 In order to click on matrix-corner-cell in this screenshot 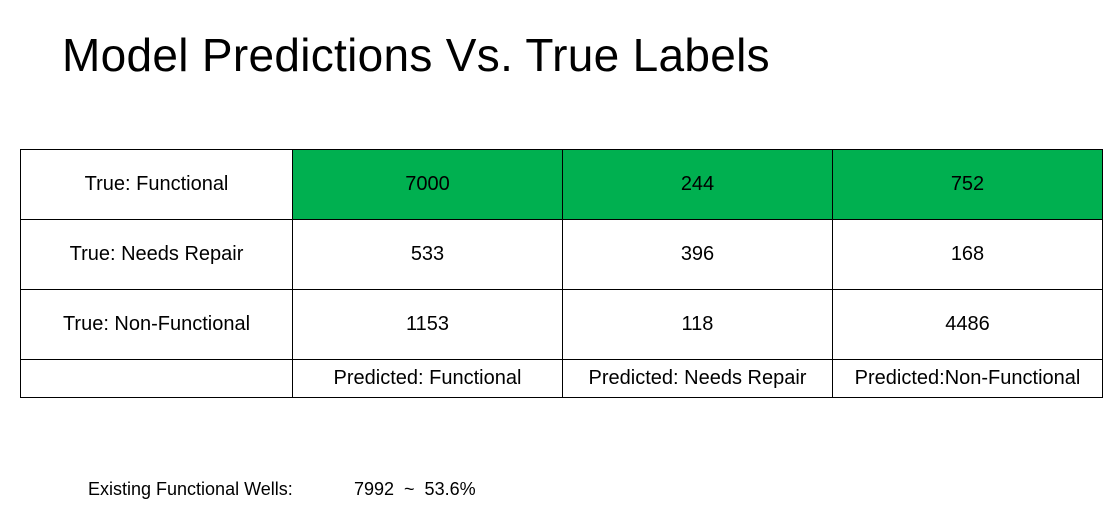, I will do `click(156, 378)`.